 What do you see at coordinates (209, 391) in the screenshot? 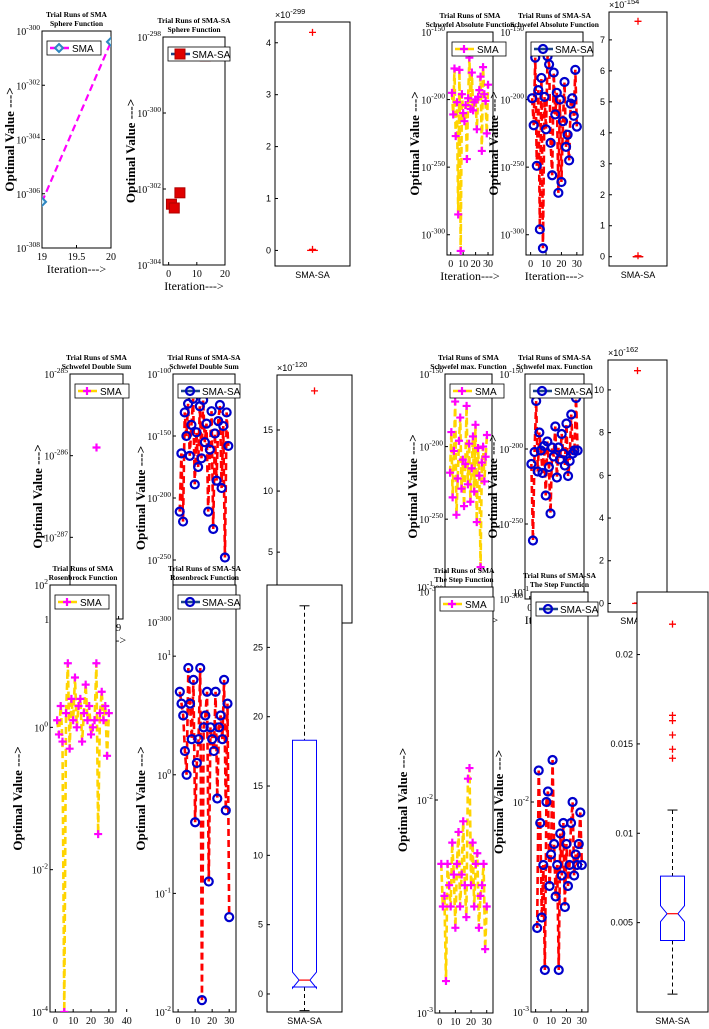
I see `legend: SMA-SA` at bounding box center [209, 391].